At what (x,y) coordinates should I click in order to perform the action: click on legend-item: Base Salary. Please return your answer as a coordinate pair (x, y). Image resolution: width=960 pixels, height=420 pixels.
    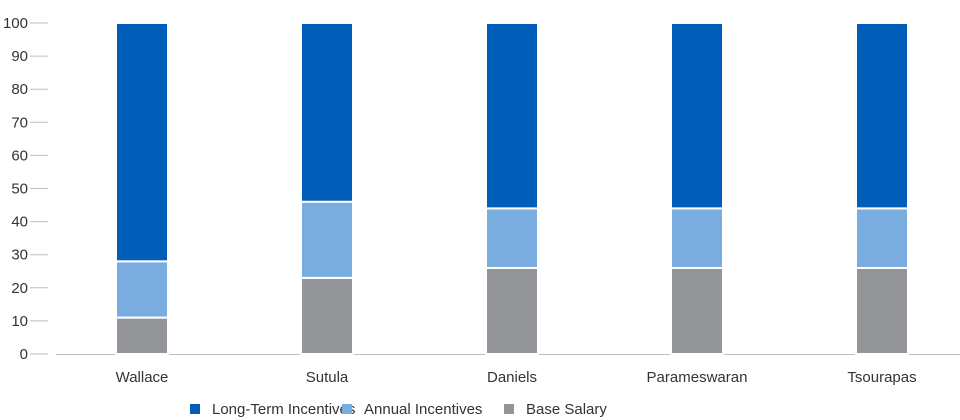
    Looking at the image, I should click on (555, 409).